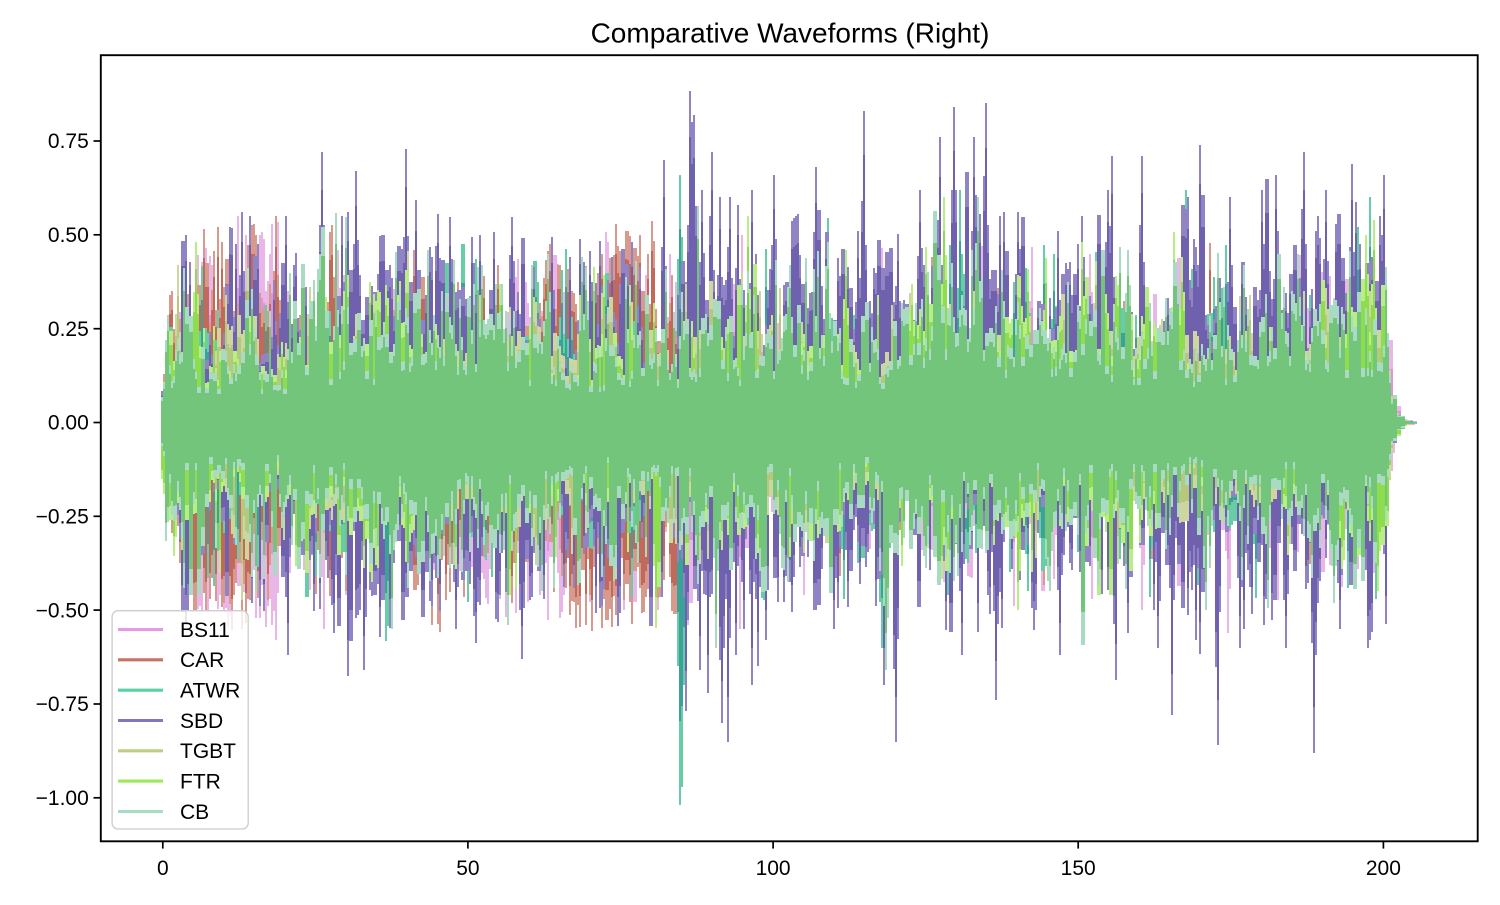 The width and height of the screenshot is (1500, 905). Describe the element at coordinates (1078, 868) in the screenshot. I see `svg-text: 150` at that location.